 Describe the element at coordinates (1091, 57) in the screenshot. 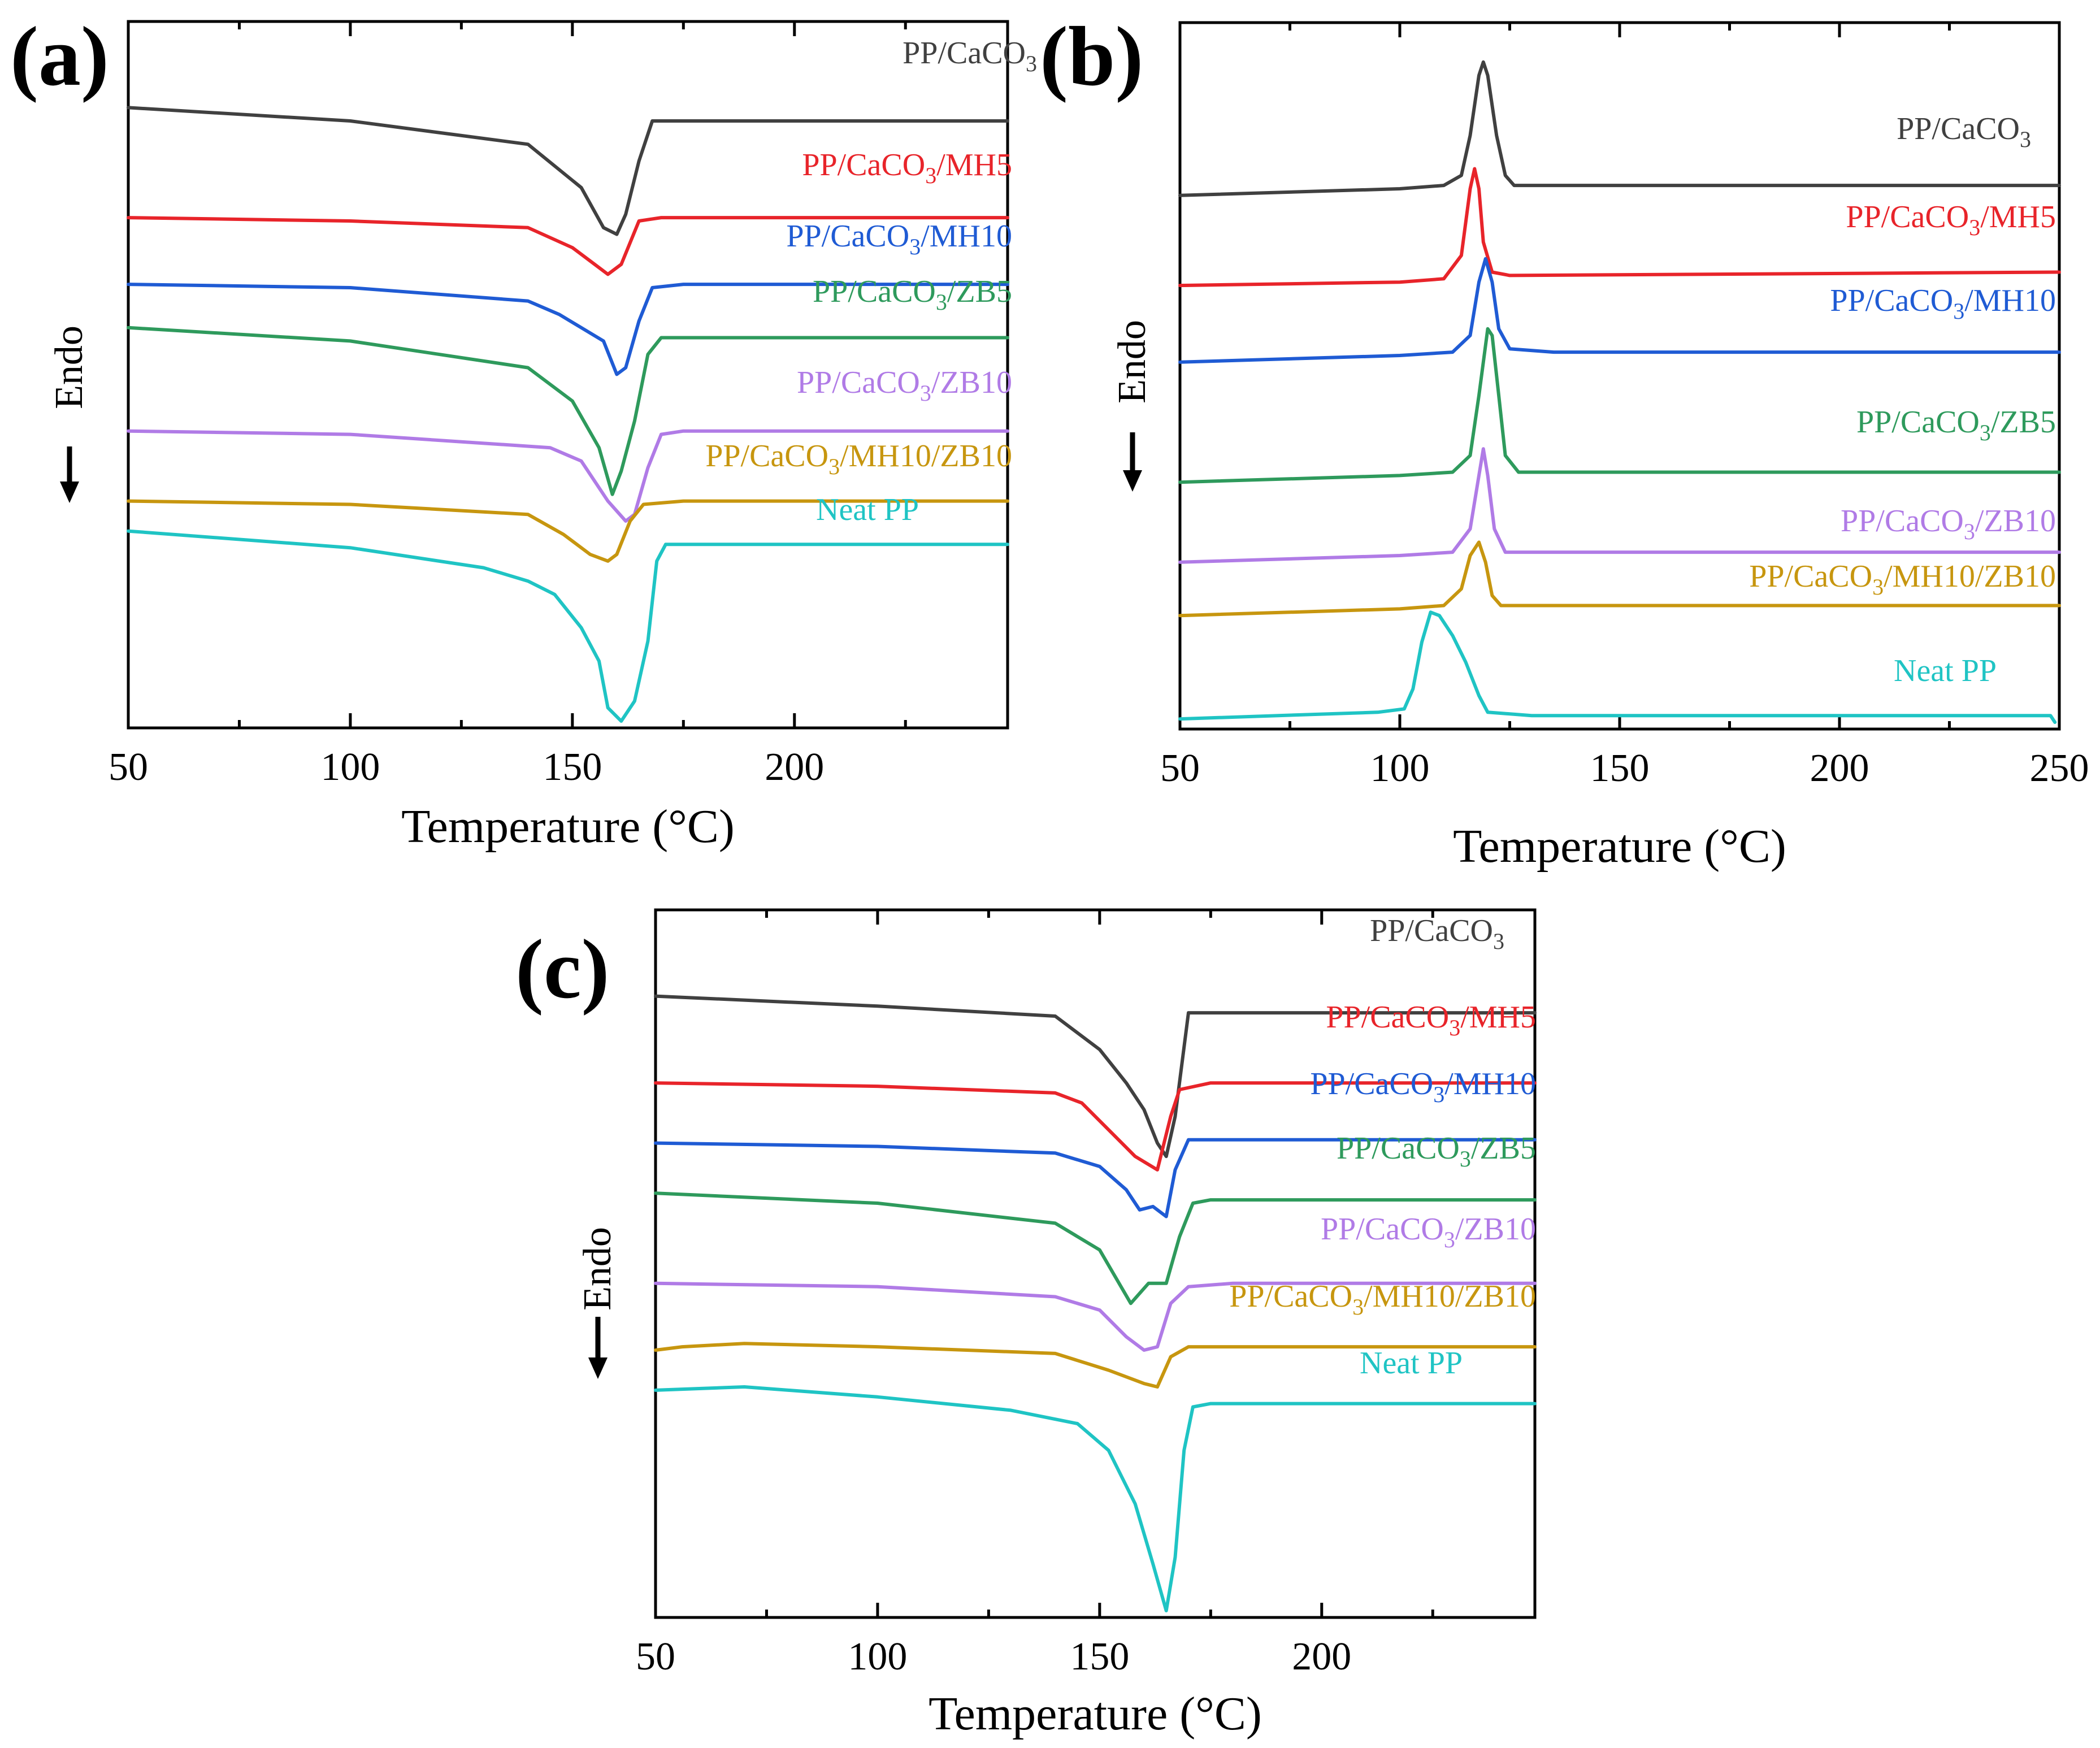

I see `panel-label: (b)` at that location.